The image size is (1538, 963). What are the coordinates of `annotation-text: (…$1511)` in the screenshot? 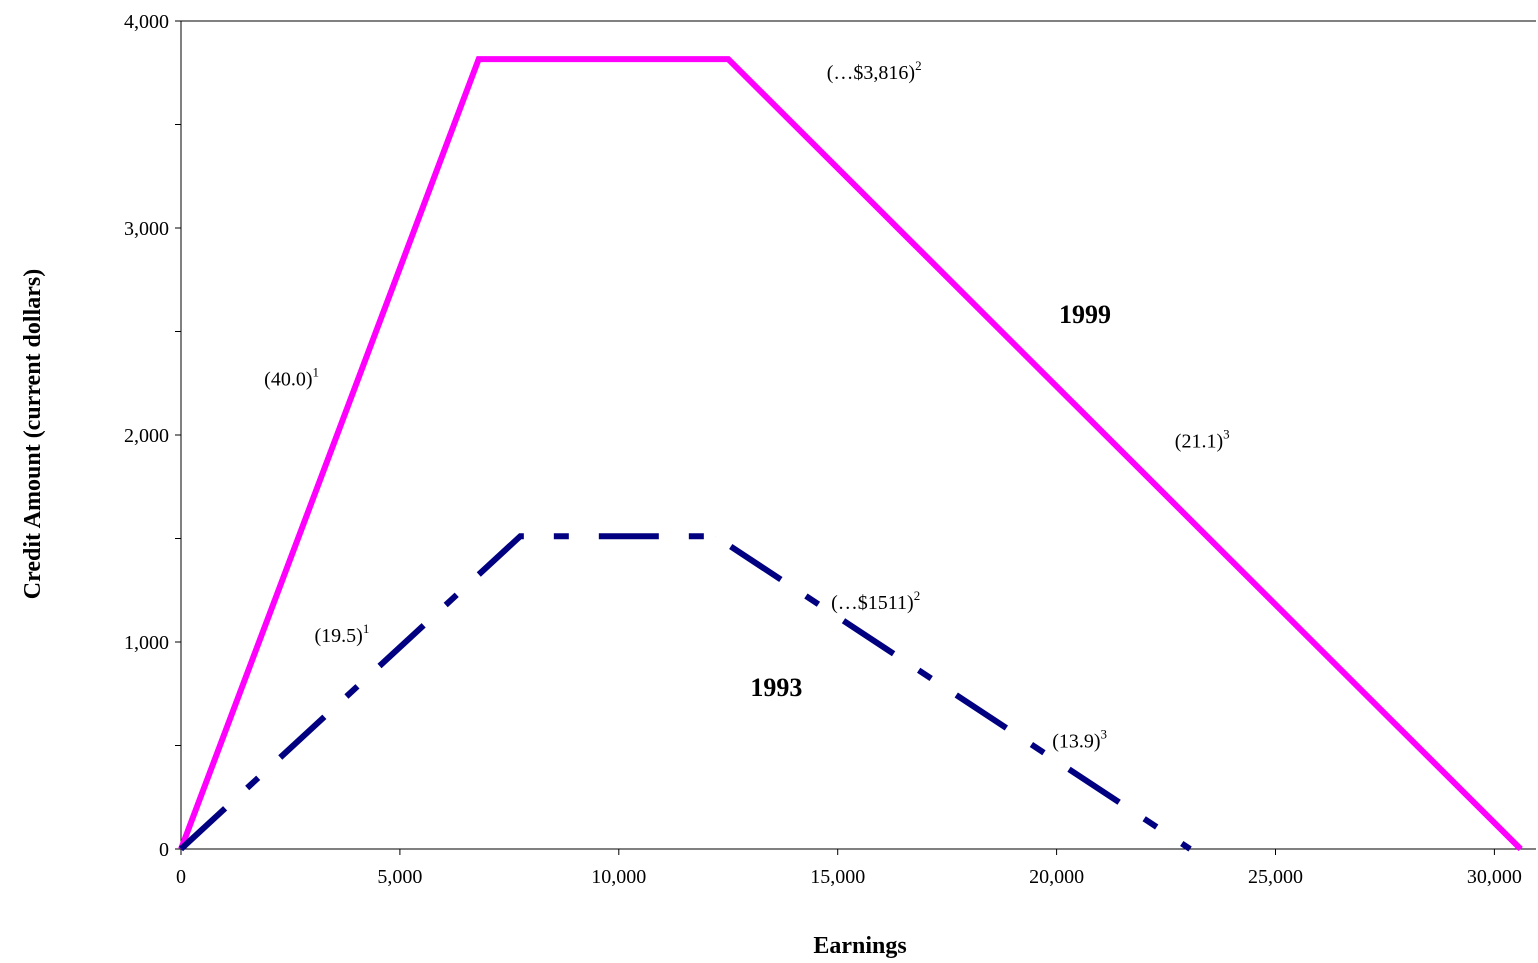 It's located at (872, 603).